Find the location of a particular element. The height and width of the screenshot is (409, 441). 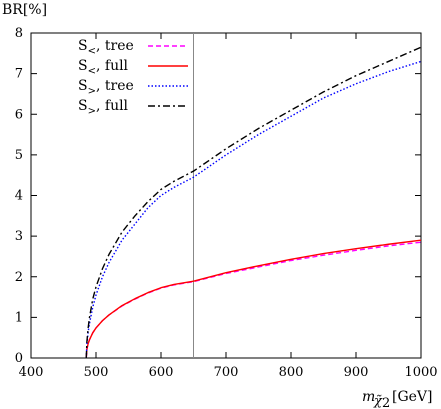

y-tick-label: 4 is located at coordinates (19, 196).